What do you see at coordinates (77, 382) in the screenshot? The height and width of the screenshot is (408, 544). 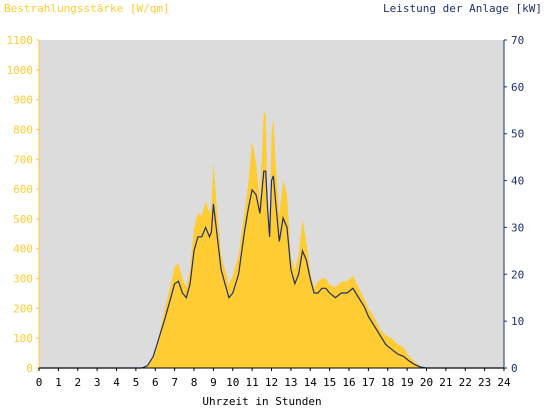 I see `x-tick-label: 2` at bounding box center [77, 382].